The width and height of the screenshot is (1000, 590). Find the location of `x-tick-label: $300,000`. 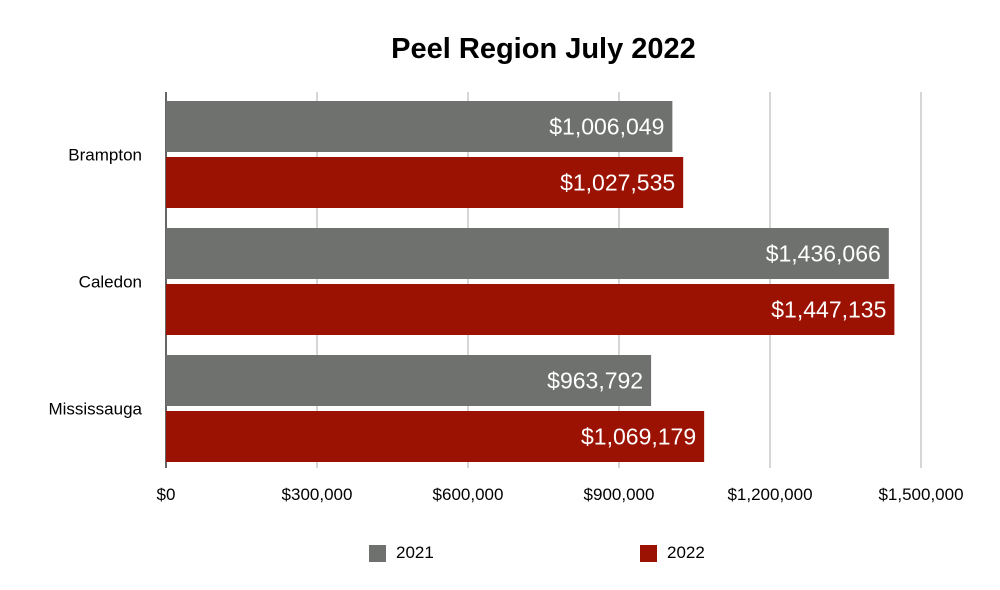

x-tick-label: $300,000 is located at coordinates (317, 494).